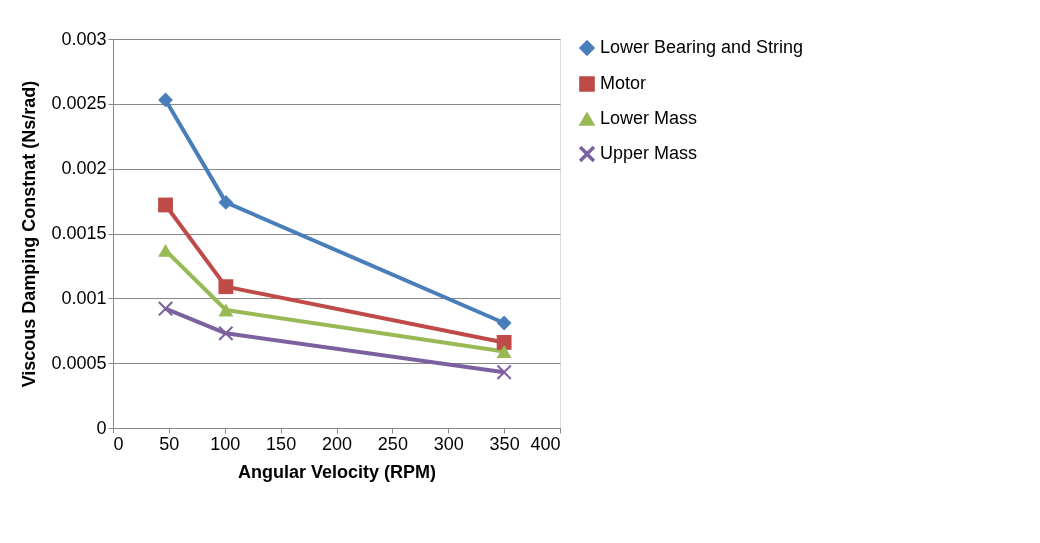  What do you see at coordinates (337, 471) in the screenshot?
I see `x-axis-title: Angular Velocity (RPM)` at bounding box center [337, 471].